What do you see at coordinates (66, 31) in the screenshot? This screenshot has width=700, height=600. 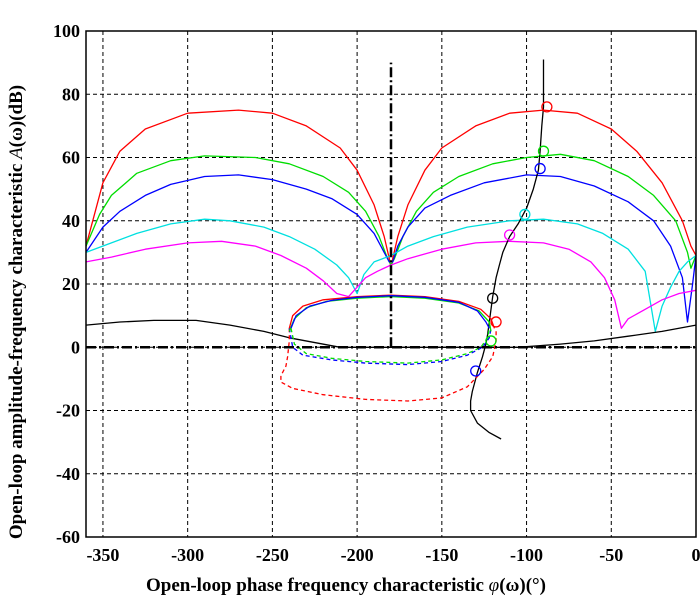 I see `y-tick-label-8: 100` at bounding box center [66, 31].